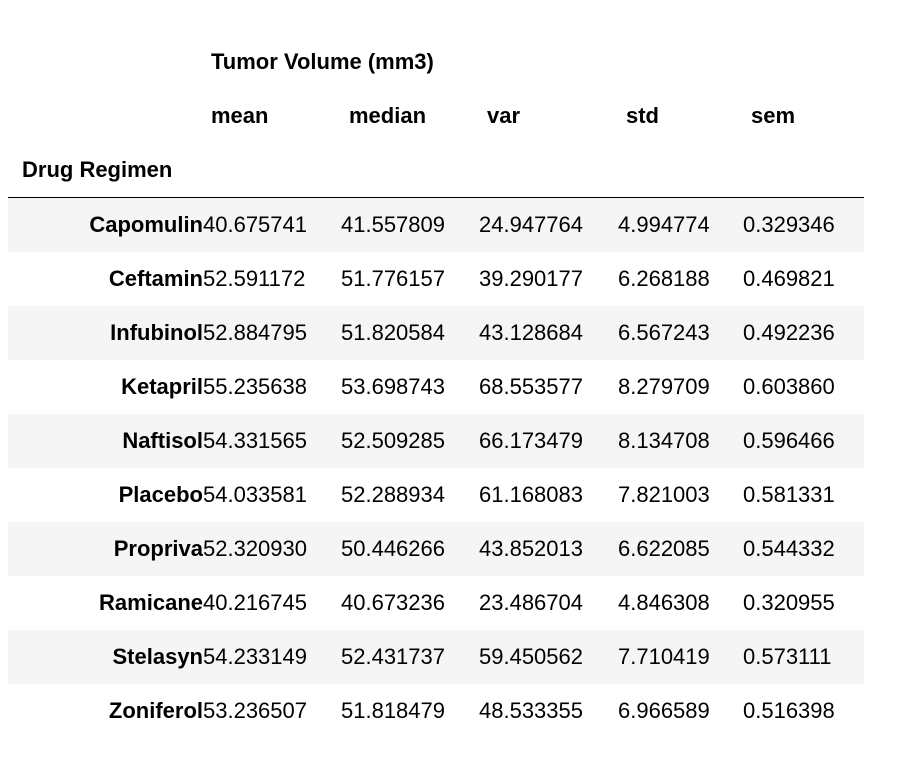 The image size is (902, 758). What do you see at coordinates (789, 386) in the screenshot?
I see `cell-sem: 0.603860` at bounding box center [789, 386].